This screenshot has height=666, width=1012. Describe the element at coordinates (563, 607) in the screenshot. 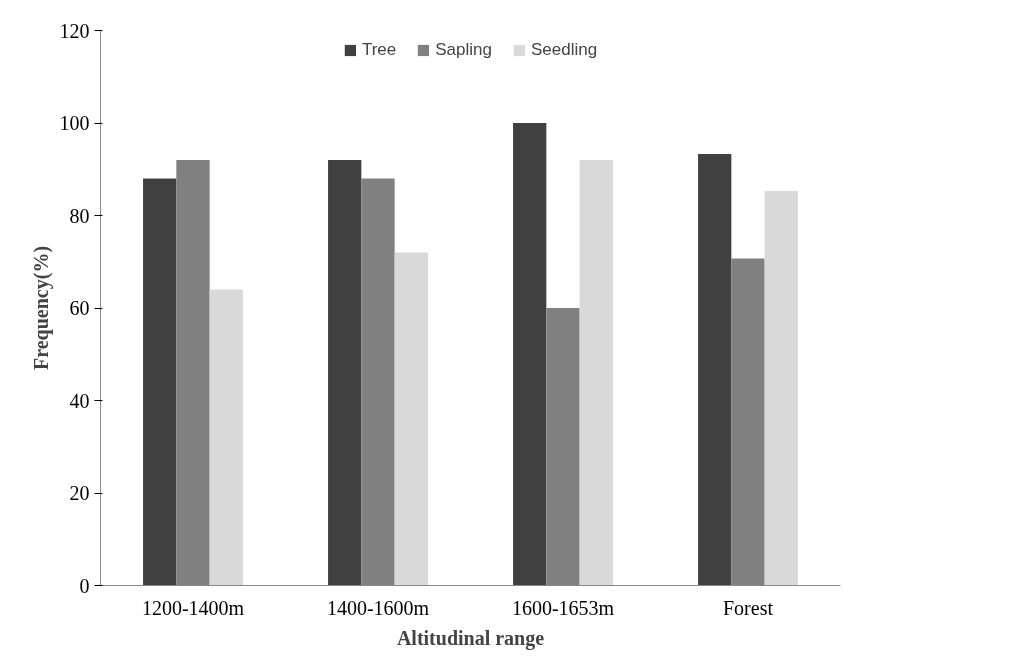

I see `x-tick-label: 1600-1653m` at that location.